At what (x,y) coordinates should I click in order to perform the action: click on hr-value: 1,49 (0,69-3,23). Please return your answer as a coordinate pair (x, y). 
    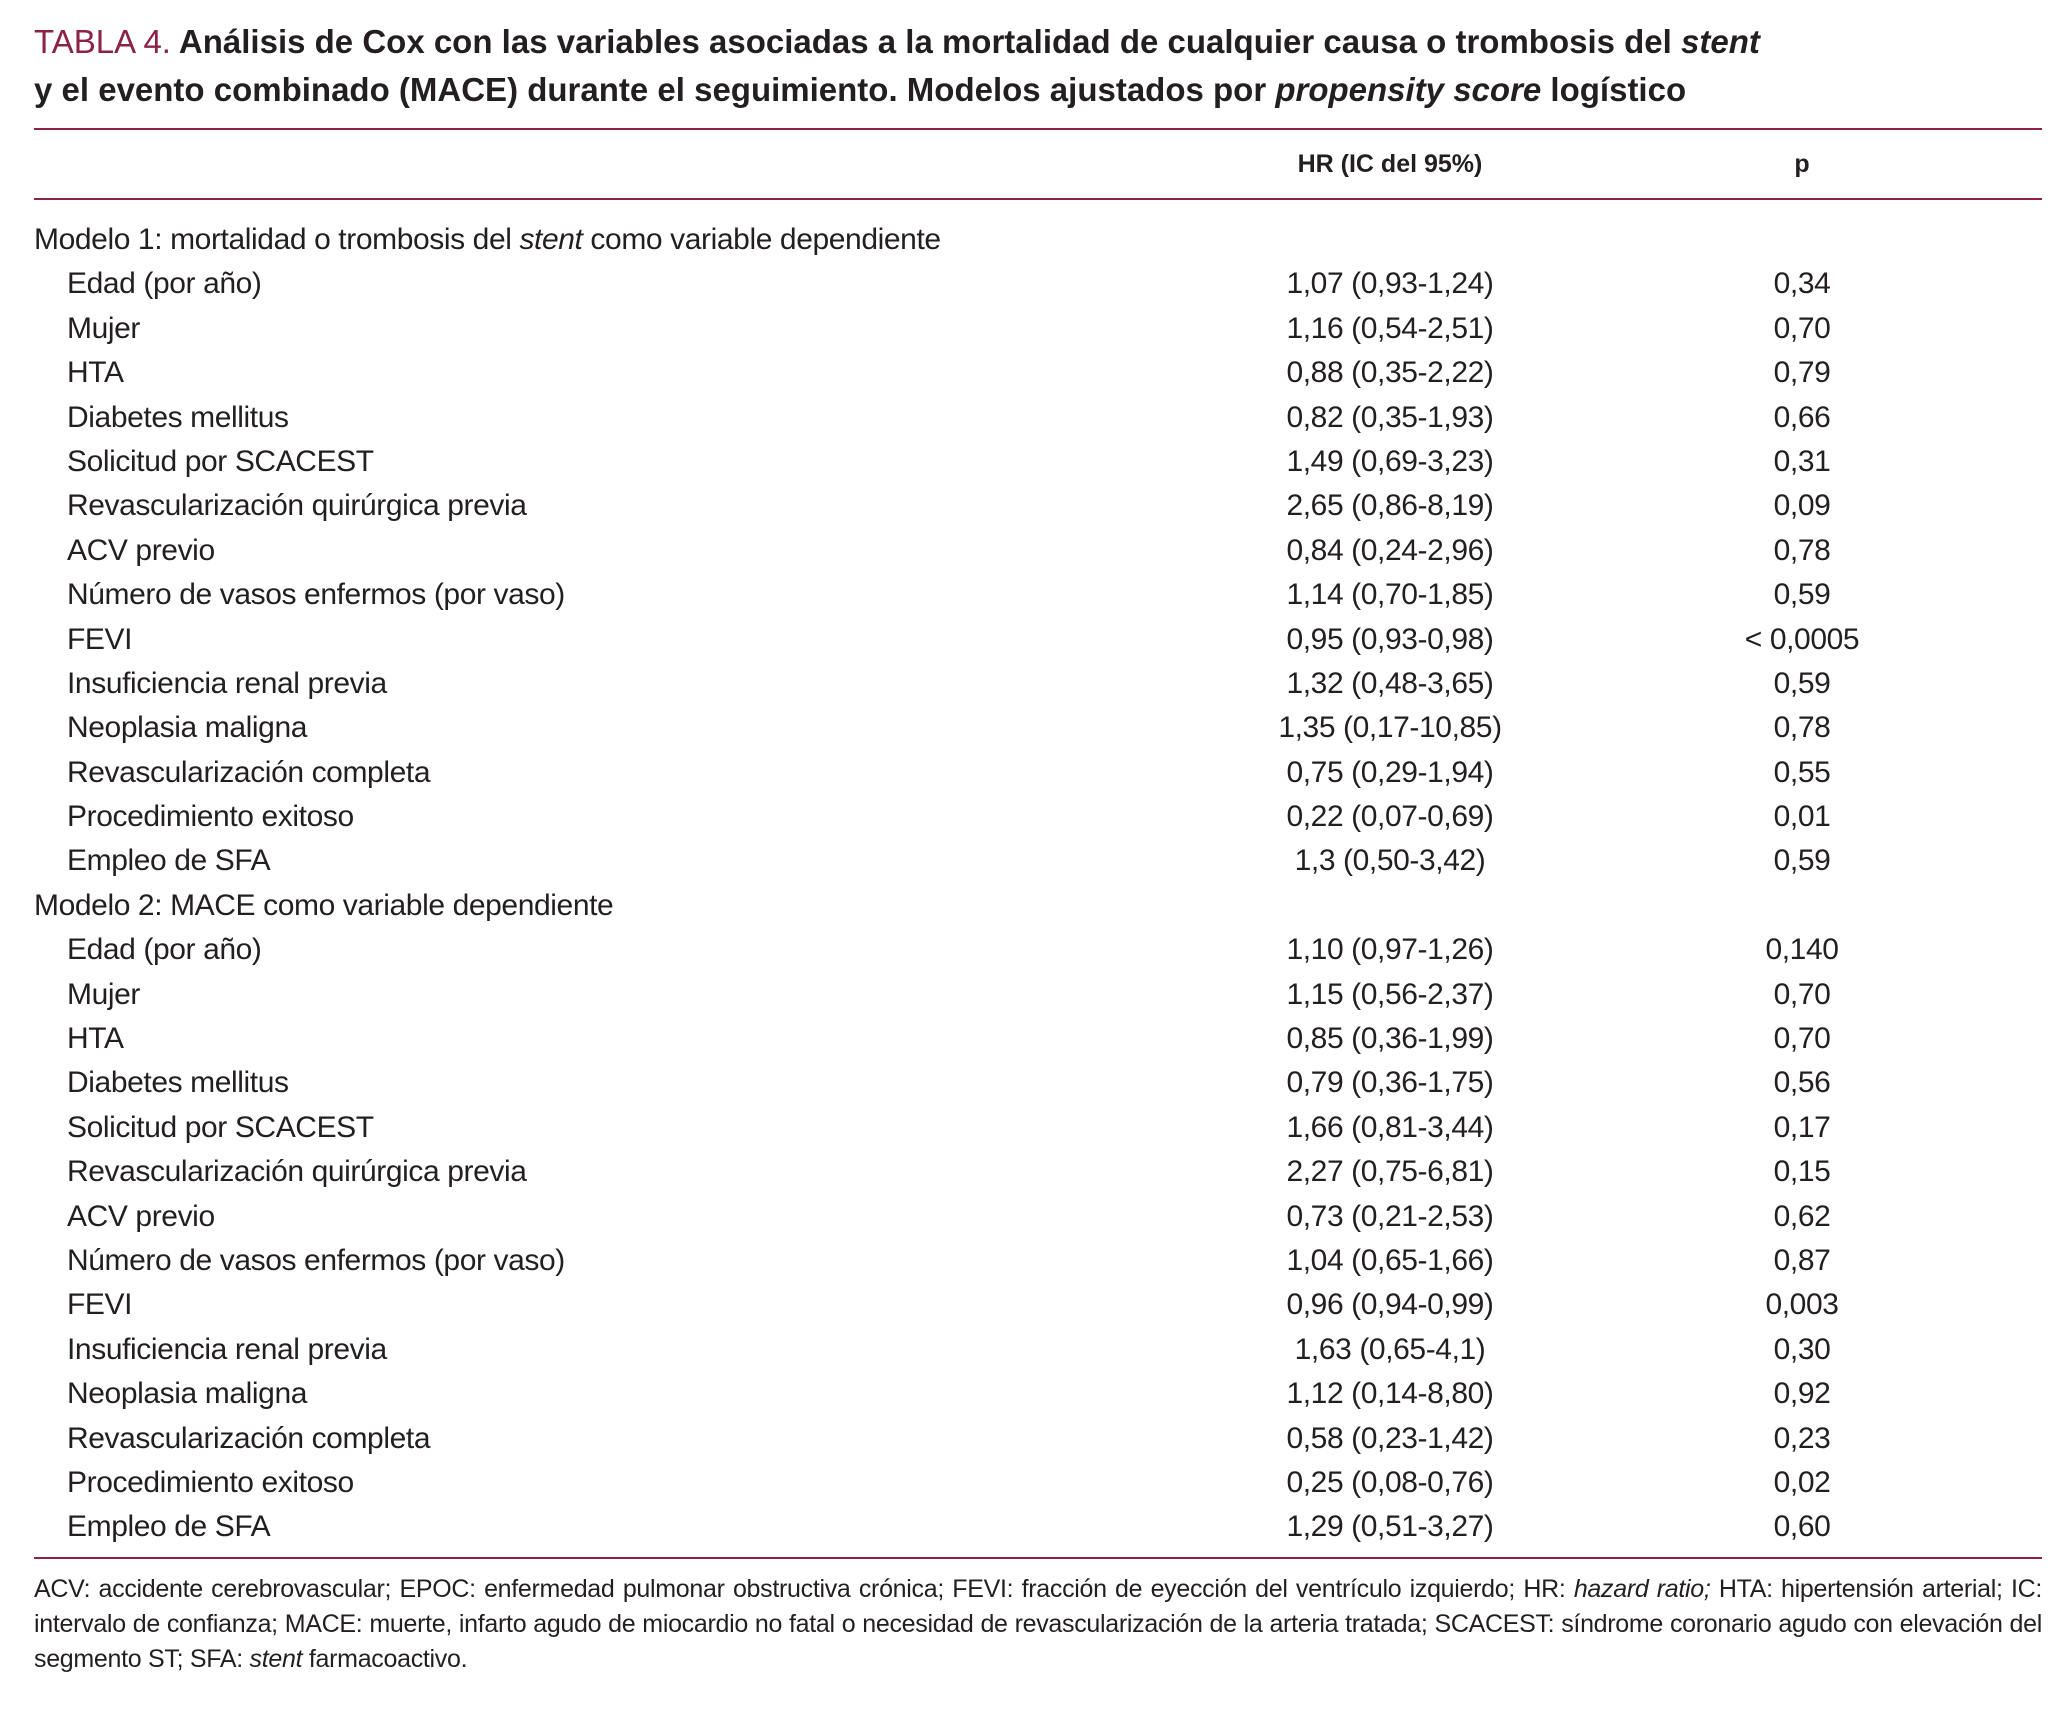
    Looking at the image, I should click on (1390, 461).